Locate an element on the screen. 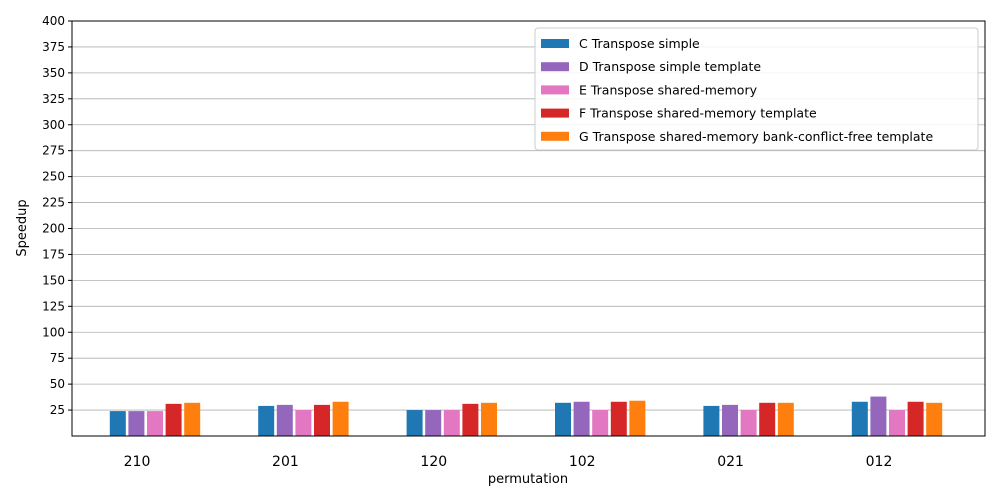  x-category-label: 012 is located at coordinates (879, 462).